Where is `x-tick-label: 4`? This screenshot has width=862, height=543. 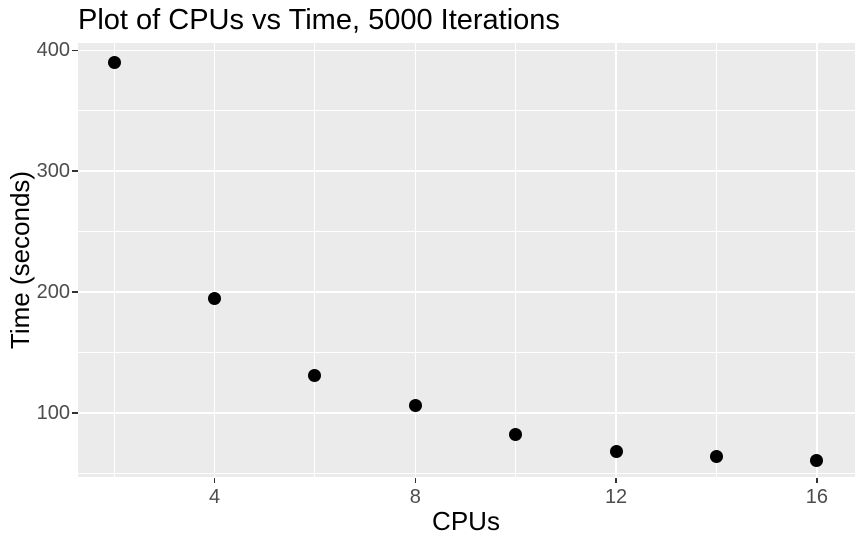
x-tick-label: 4 is located at coordinates (214, 497).